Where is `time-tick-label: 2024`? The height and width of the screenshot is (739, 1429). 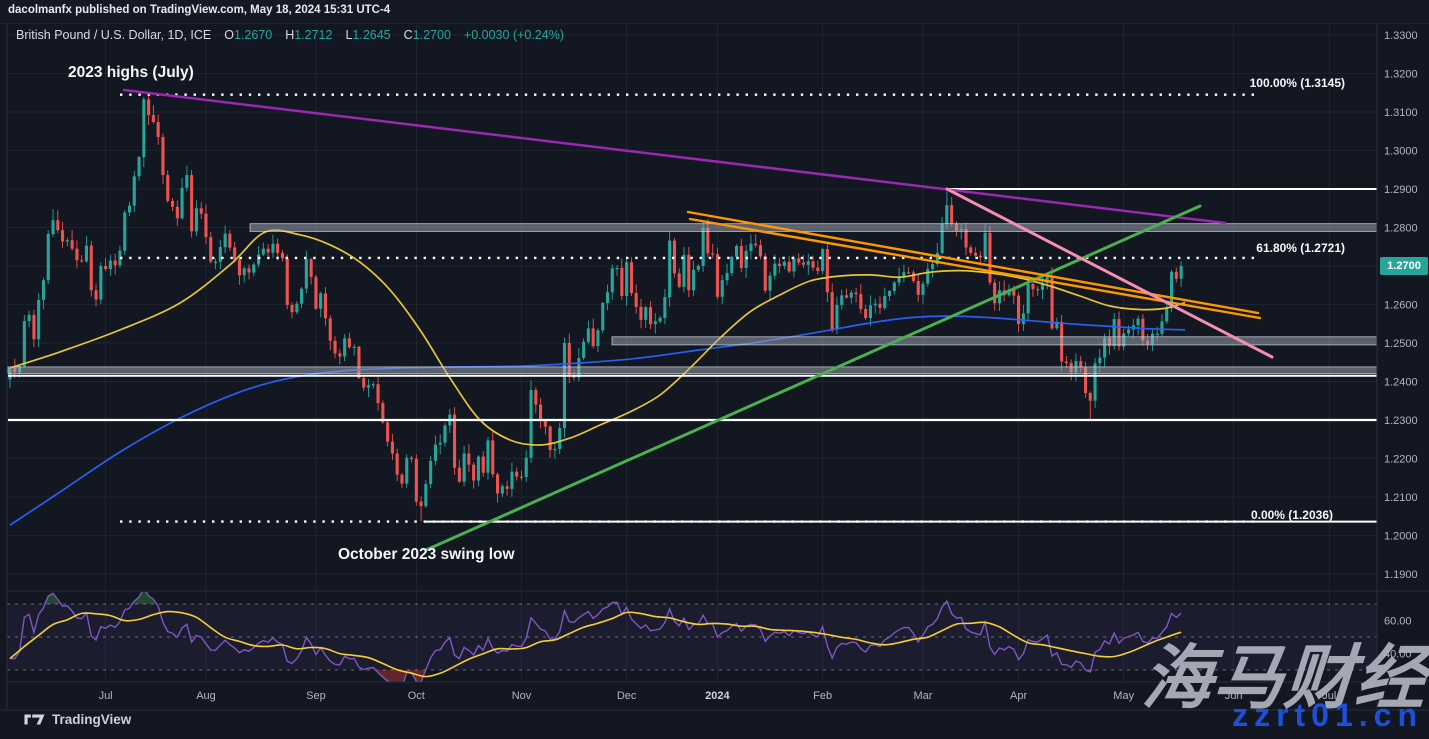
time-tick-label: 2024 is located at coordinates (717, 696).